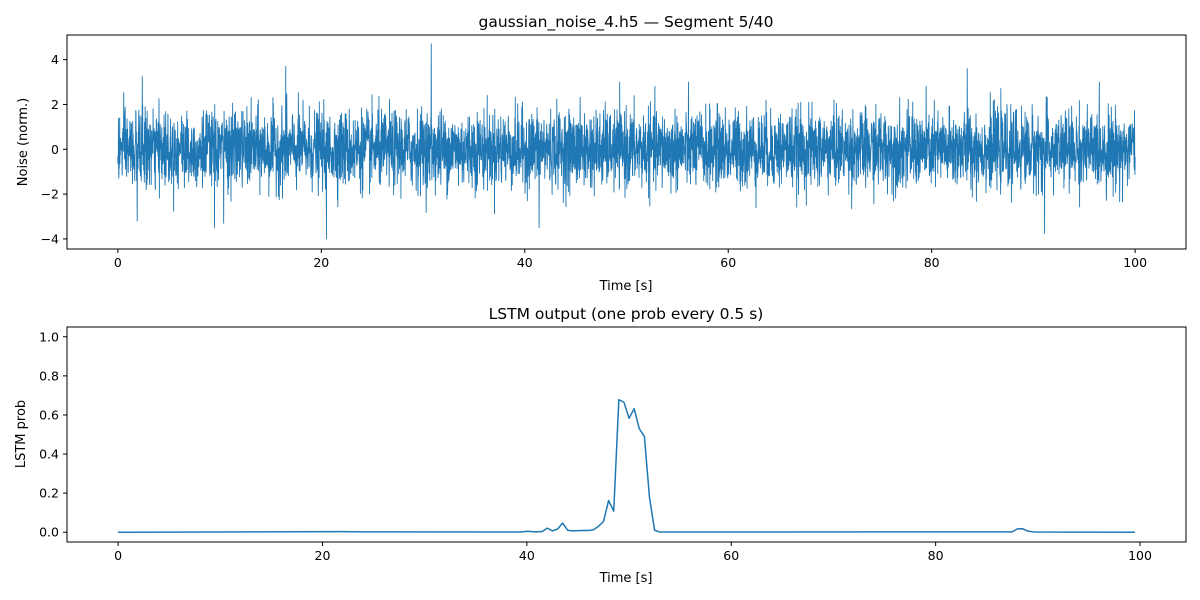  What do you see at coordinates (49, 454) in the screenshot?
I see `y-tick-label: 0.4` at bounding box center [49, 454].